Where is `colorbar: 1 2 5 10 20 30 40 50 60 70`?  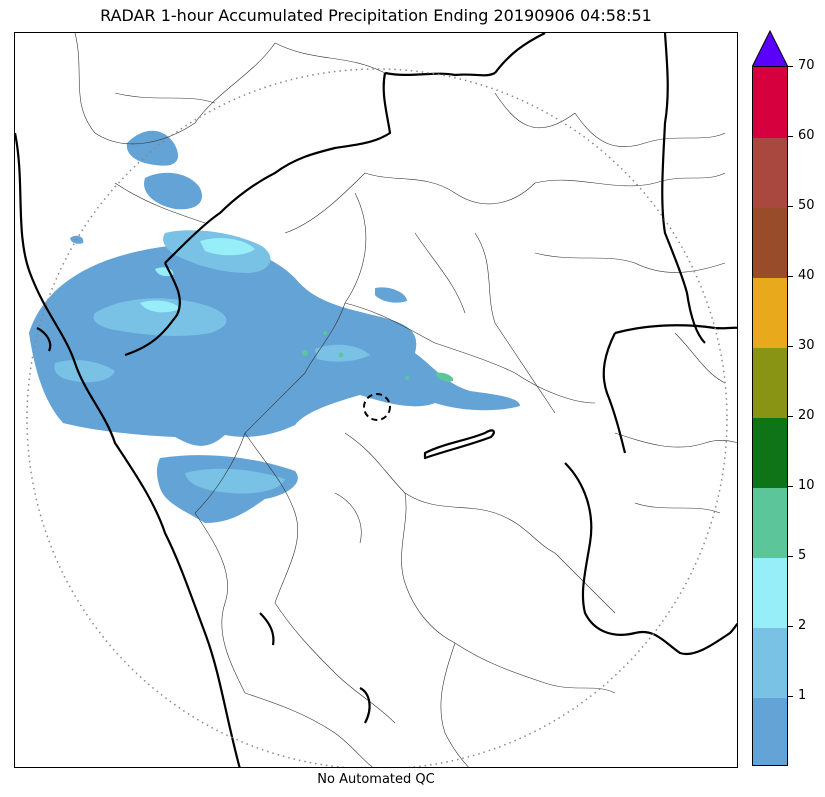 colorbar: 1 2 5 10 20 30 40 50 60 70 is located at coordinates (783, 399).